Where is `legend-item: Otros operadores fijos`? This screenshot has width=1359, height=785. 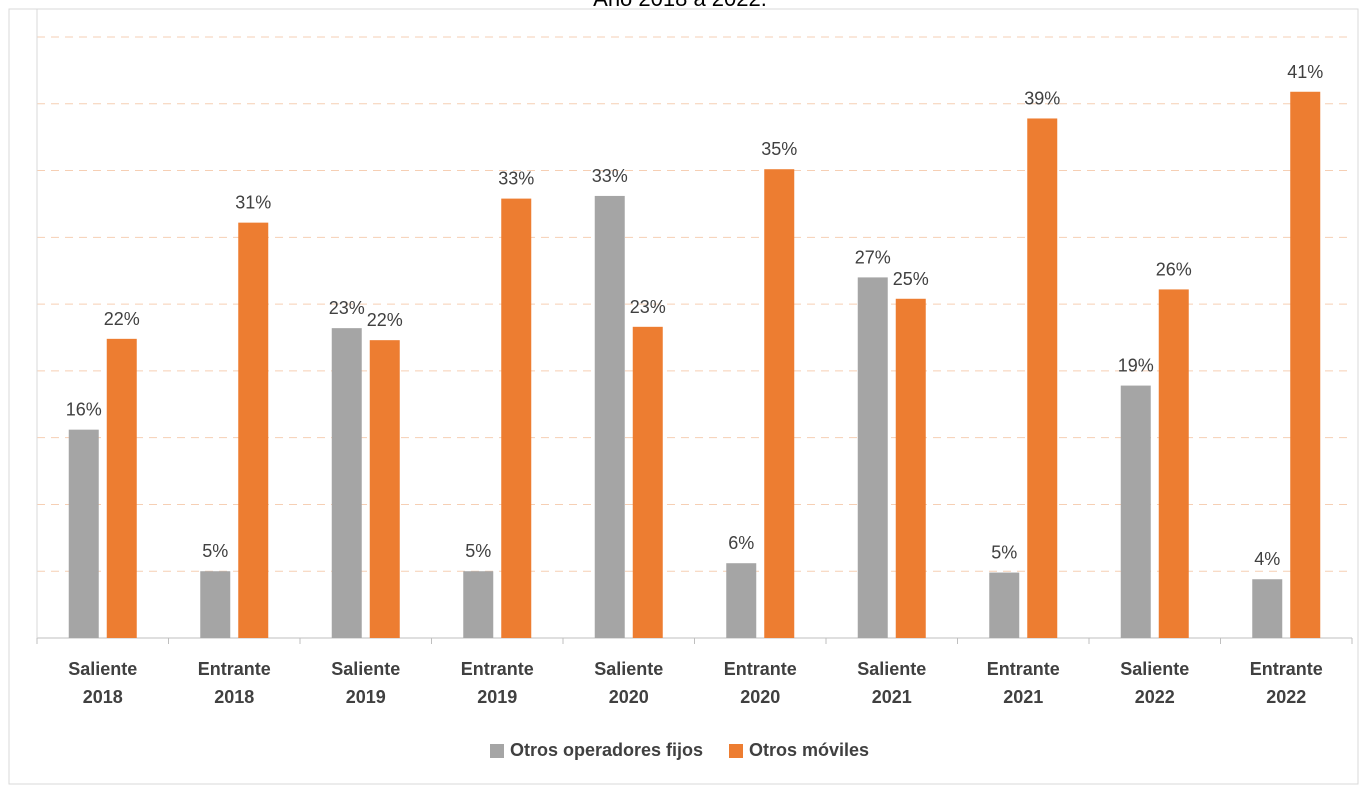 legend-item: Otros operadores fijos is located at coordinates (596, 750).